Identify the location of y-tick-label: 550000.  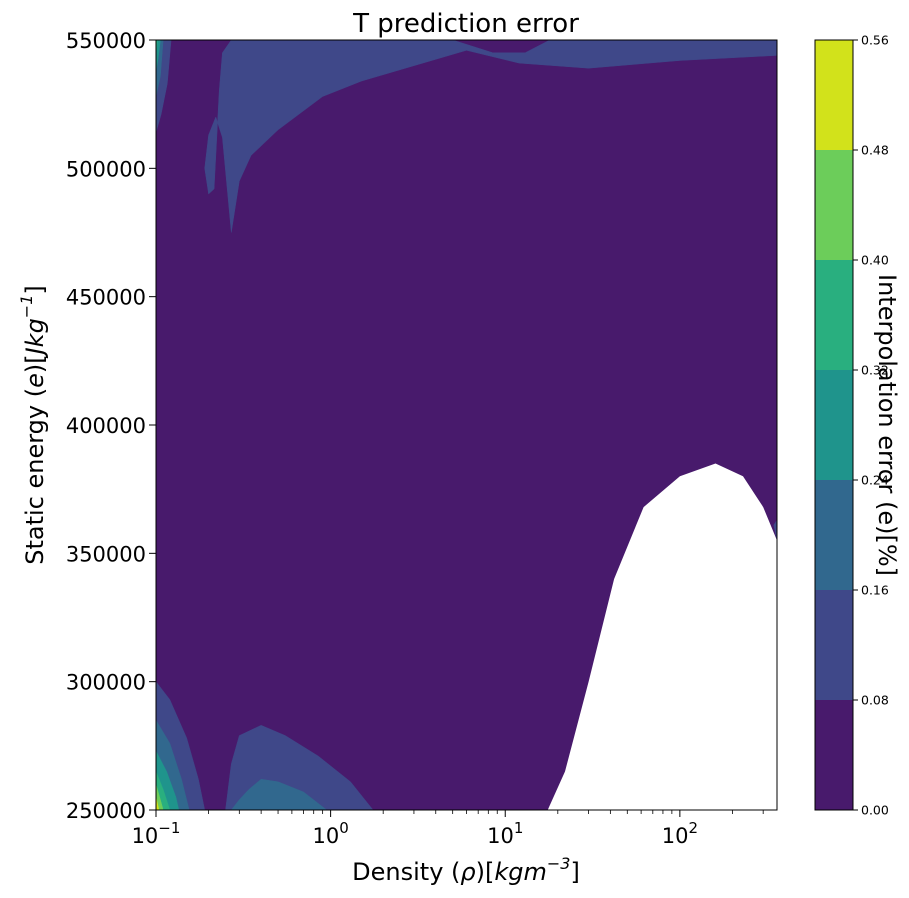
(106, 41).